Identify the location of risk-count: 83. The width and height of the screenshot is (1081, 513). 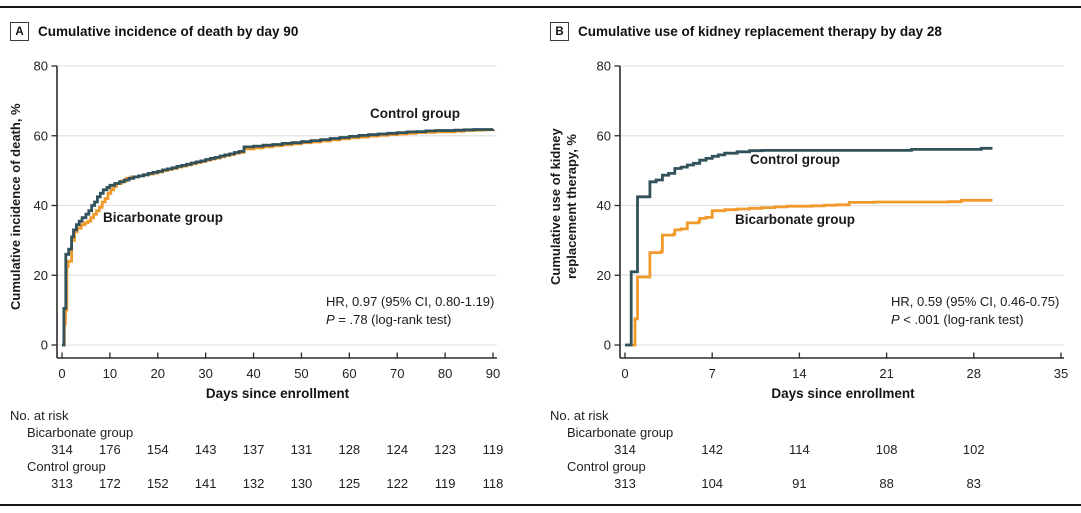
(974, 483).